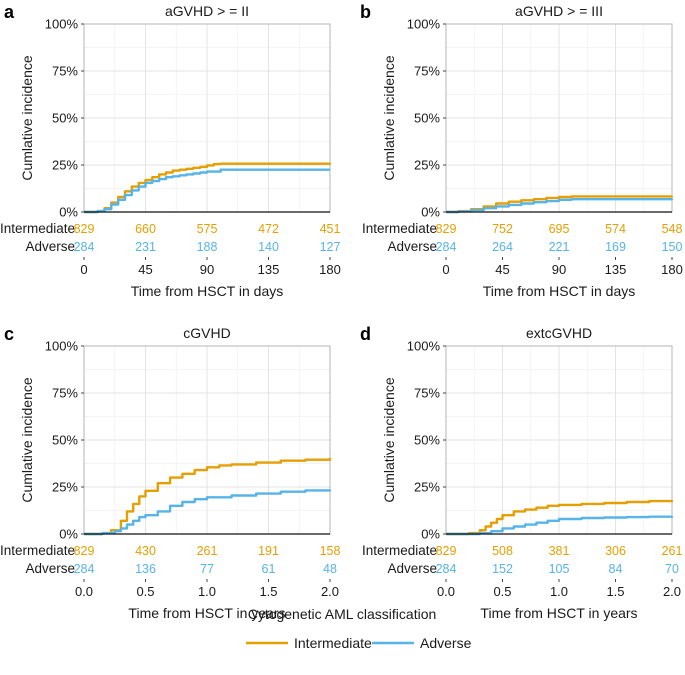 The height and width of the screenshot is (675, 685). What do you see at coordinates (616, 569) in the screenshot?
I see `risk-count: 84` at bounding box center [616, 569].